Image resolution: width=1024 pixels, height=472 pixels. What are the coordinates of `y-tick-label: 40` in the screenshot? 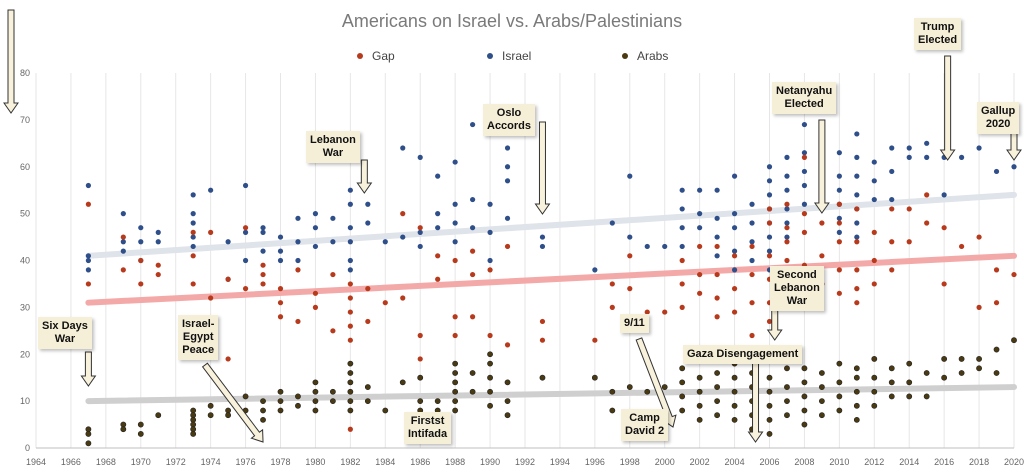 It's located at (25, 261).